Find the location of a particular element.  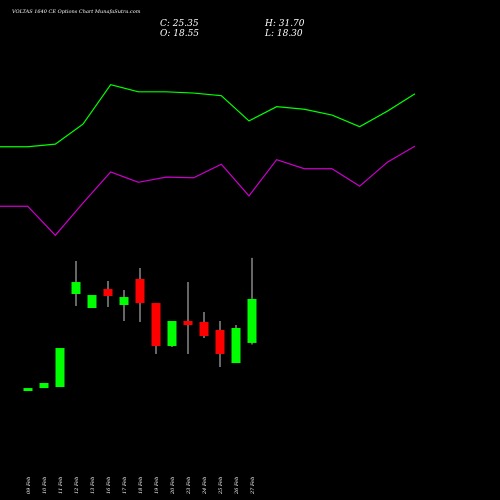

x-tick-label: 16 Feb is located at coordinates (109, 485).